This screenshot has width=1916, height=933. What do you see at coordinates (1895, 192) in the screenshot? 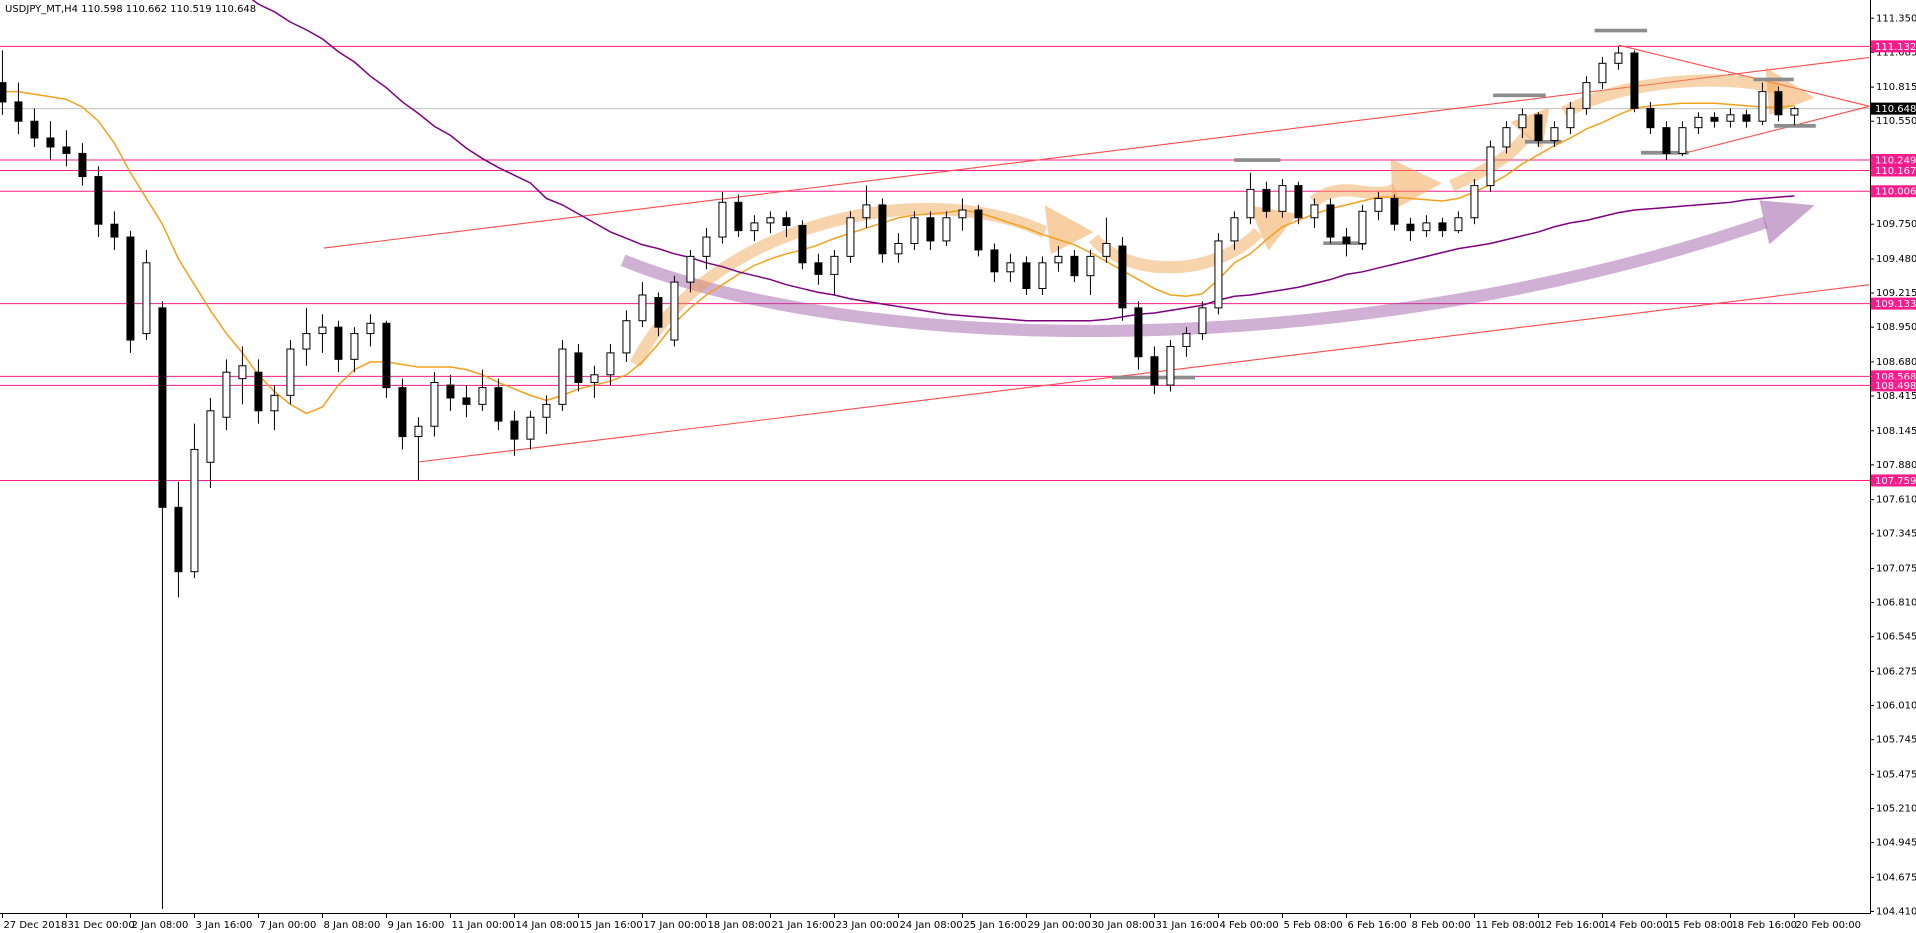
I see `level-label: 110.006` at bounding box center [1895, 192].